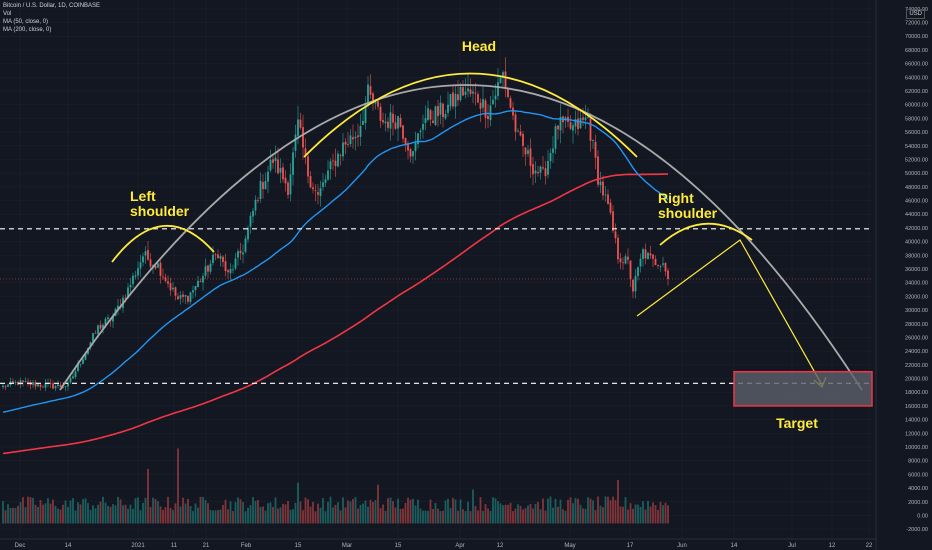 The width and height of the screenshot is (932, 550). I want to click on time-tick-label: 17, so click(630, 546).